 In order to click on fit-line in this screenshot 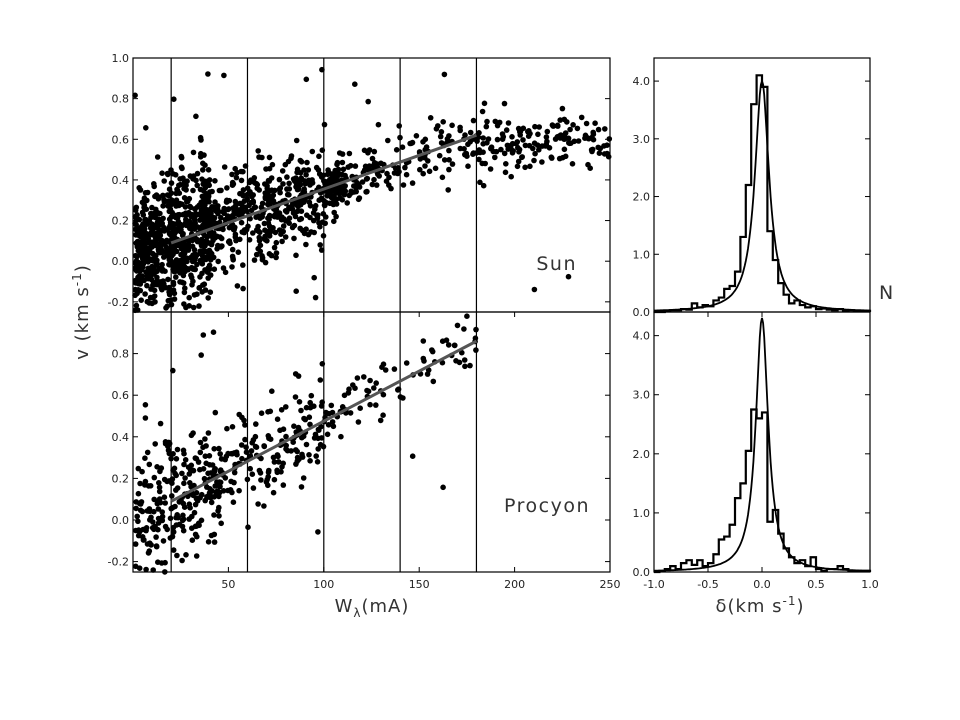, I will do `click(324, 421)`.